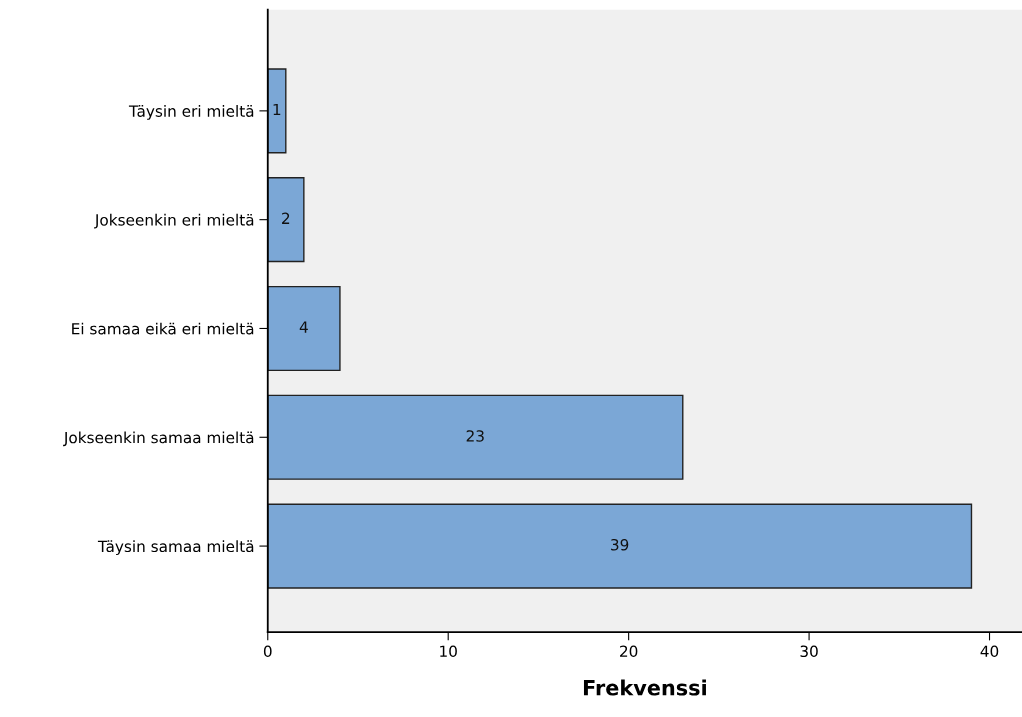 This screenshot has height=717, width=1022. I want to click on x-tick-label: 20, so click(629, 651).